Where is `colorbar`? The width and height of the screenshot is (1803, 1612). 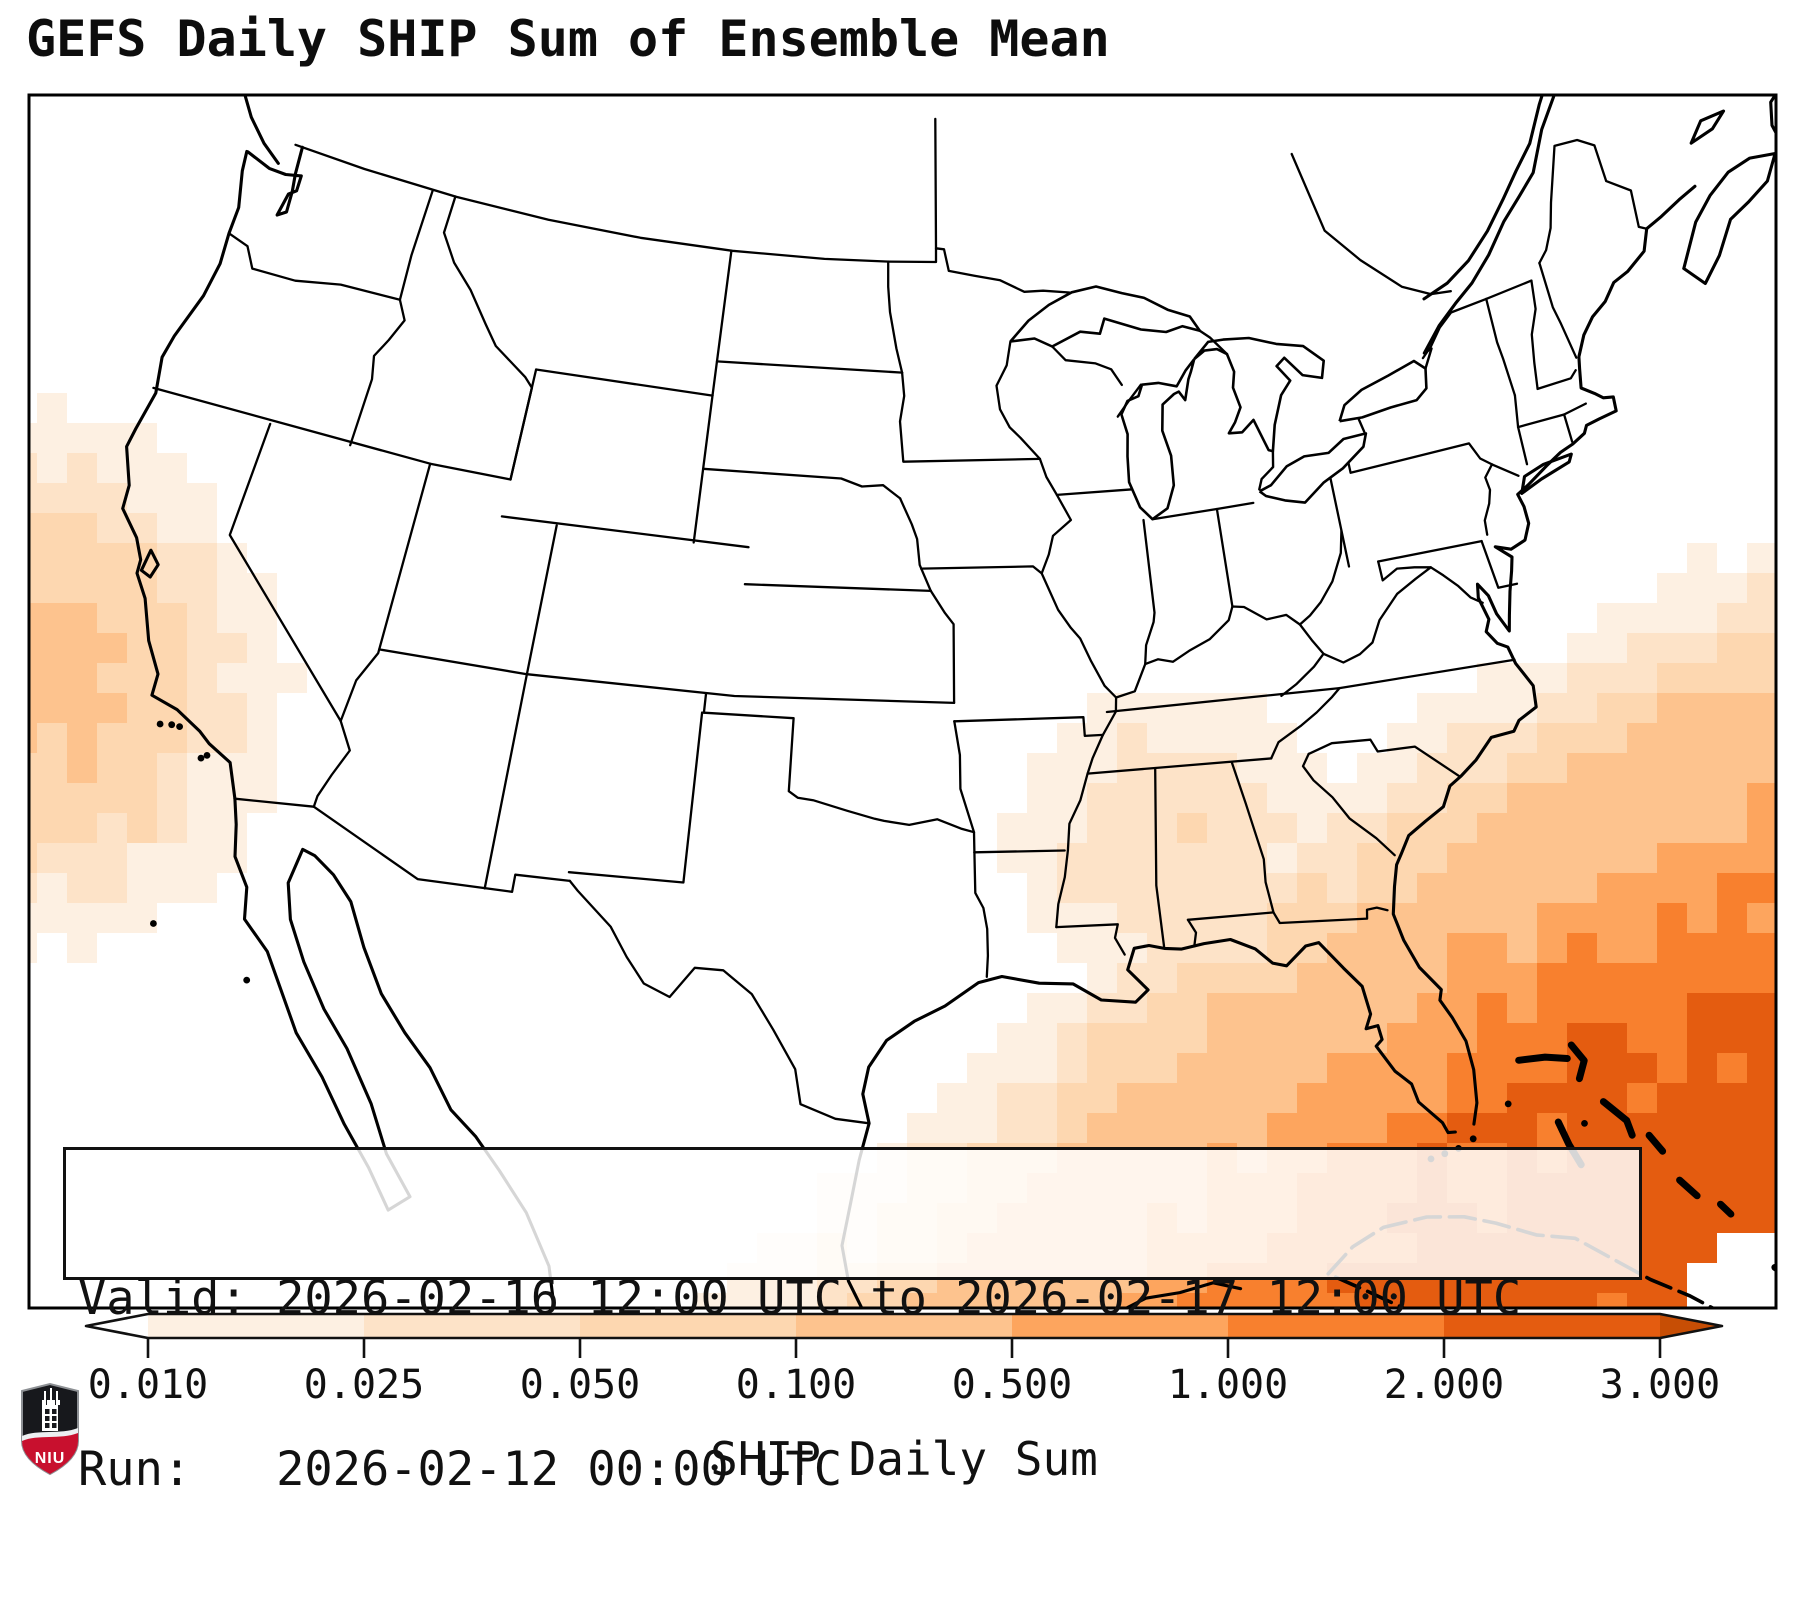
colorbar is located at coordinates (904, 1335).